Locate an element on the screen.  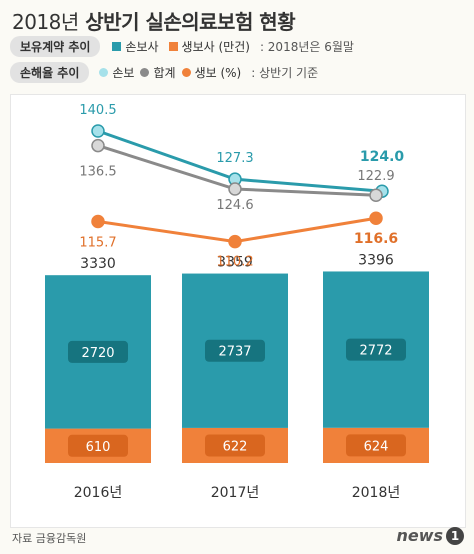
bar-total-label-0: 3330 is located at coordinates (98, 264).